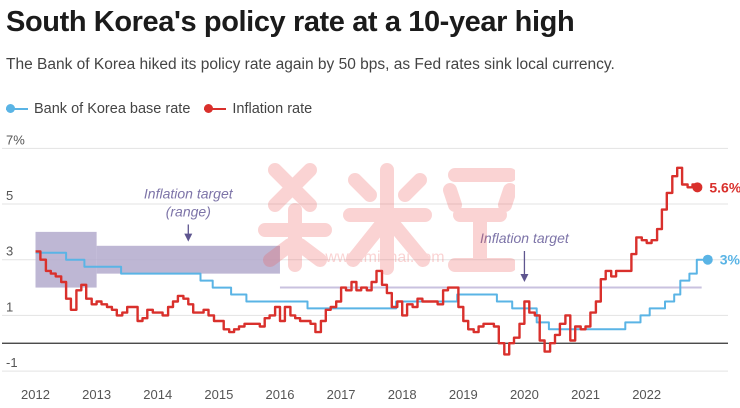 The width and height of the screenshot is (740, 408). What do you see at coordinates (646, 394) in the screenshot?
I see `x-tick-label: 2022` at bounding box center [646, 394].